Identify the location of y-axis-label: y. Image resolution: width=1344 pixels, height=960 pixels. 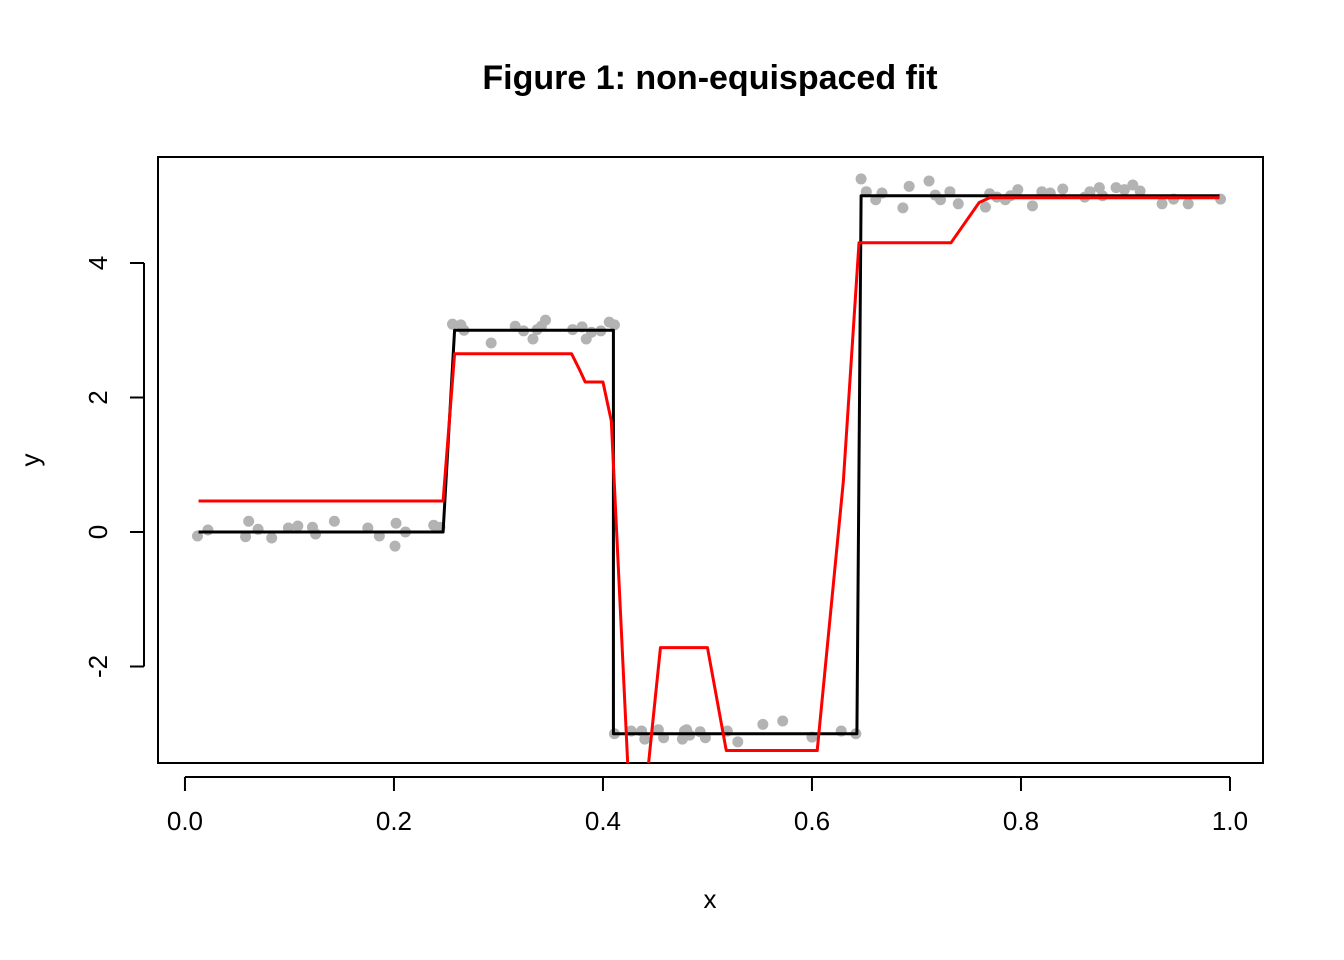
(30, 460).